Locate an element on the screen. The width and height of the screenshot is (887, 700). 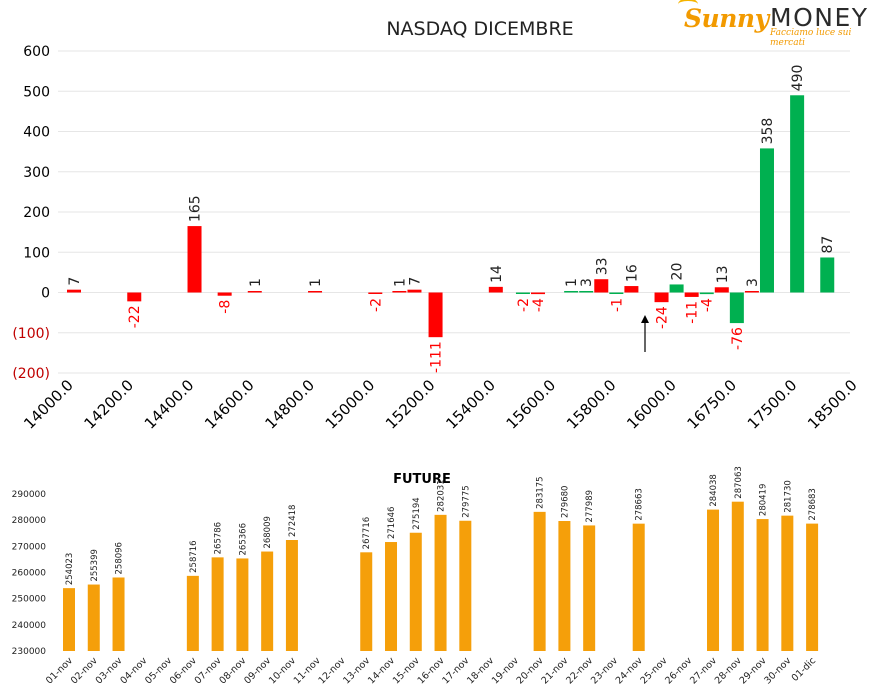
x-tick-label: 15600.0 is located at coordinates (531, 404).